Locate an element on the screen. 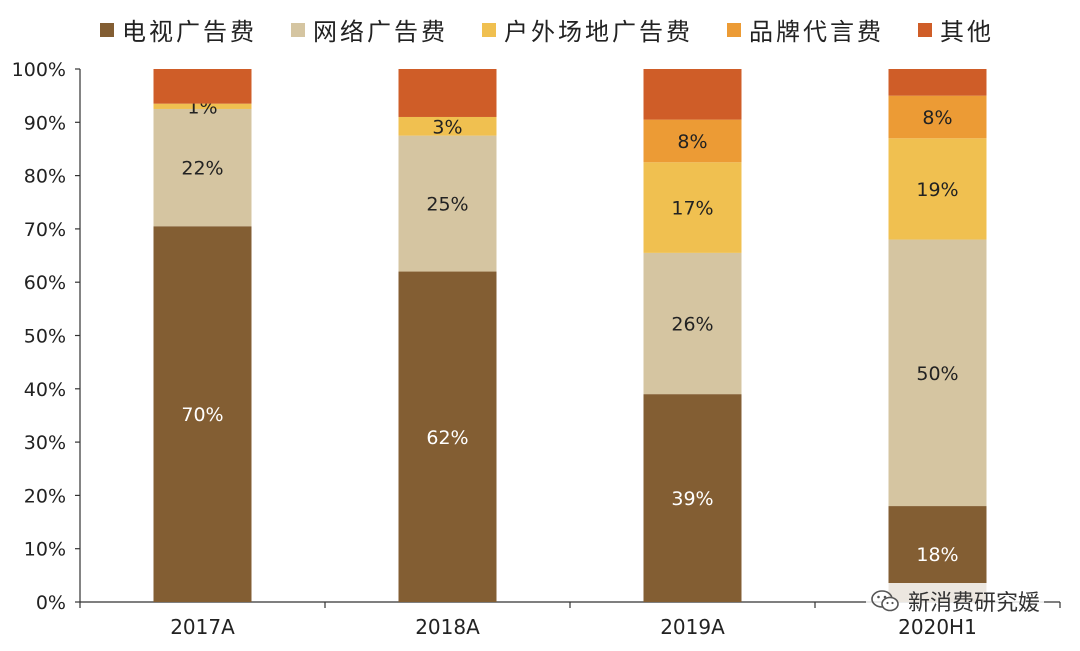 This screenshot has width=1080, height=651. legend-label: 其他 is located at coordinates (967, 32).